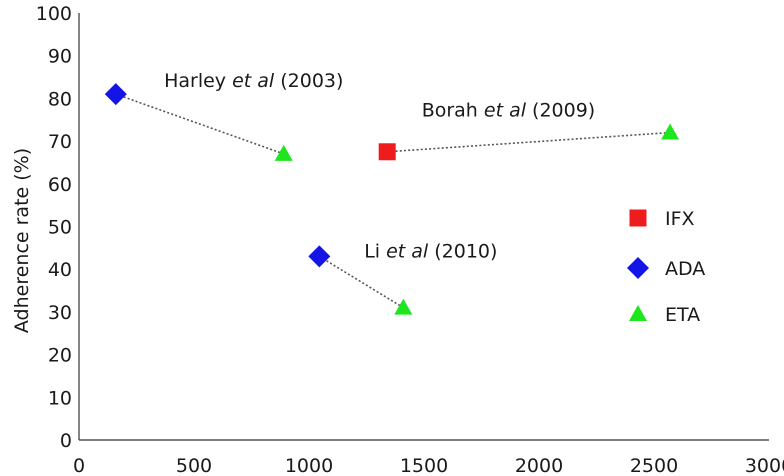 The width and height of the screenshot is (784, 476). I want to click on y-tick-label: 70, so click(60, 142).